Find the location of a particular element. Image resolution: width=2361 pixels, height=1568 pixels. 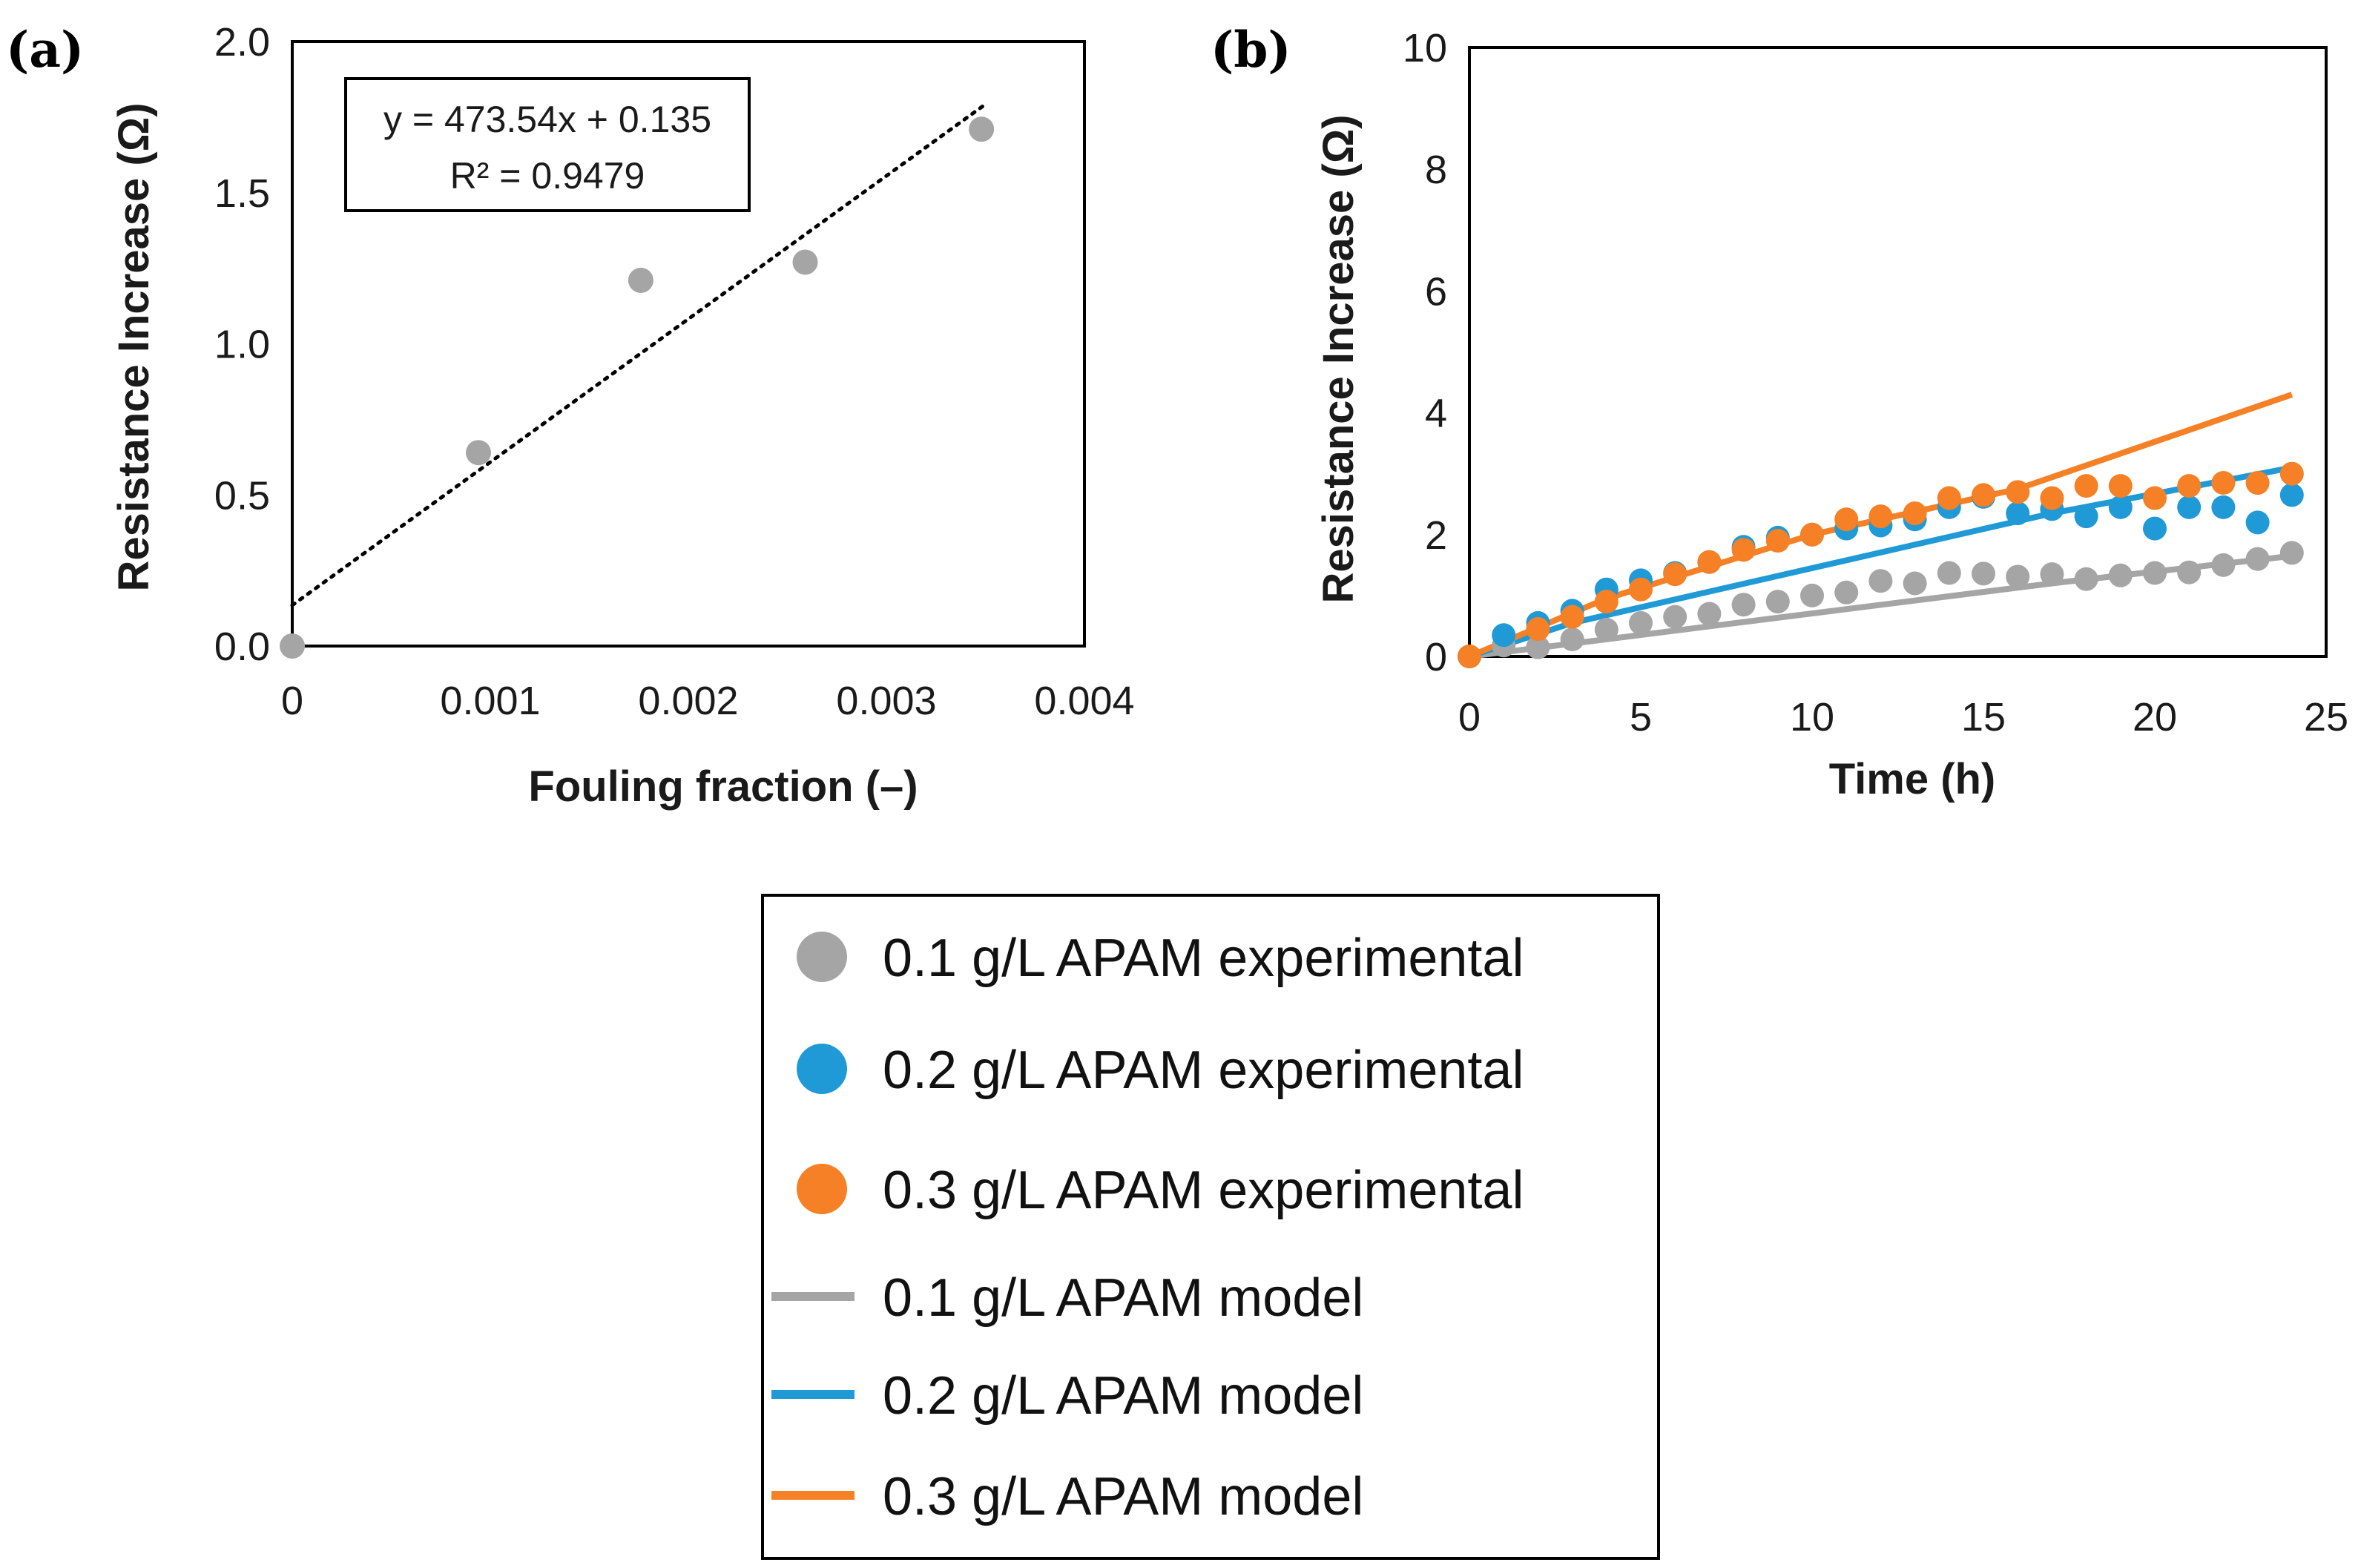

x-tick-label: 25 is located at coordinates (2326, 717).